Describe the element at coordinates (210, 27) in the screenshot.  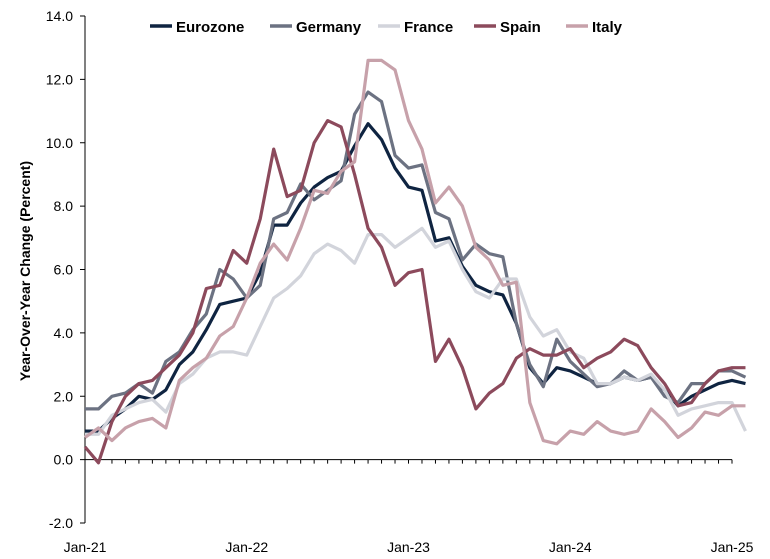
I see `legend-label: Eurozone` at that location.